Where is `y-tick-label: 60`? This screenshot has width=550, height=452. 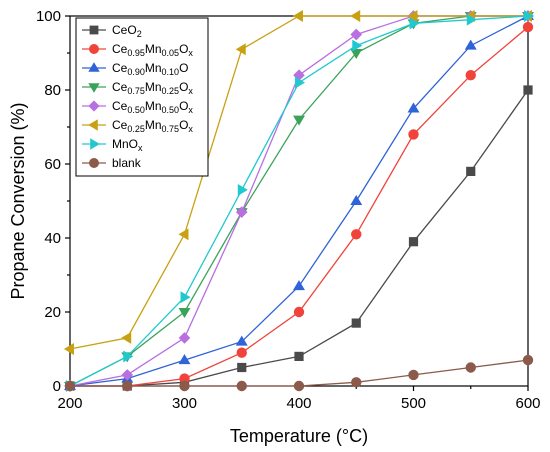 y-tick-label: 60 is located at coordinates (52, 164).